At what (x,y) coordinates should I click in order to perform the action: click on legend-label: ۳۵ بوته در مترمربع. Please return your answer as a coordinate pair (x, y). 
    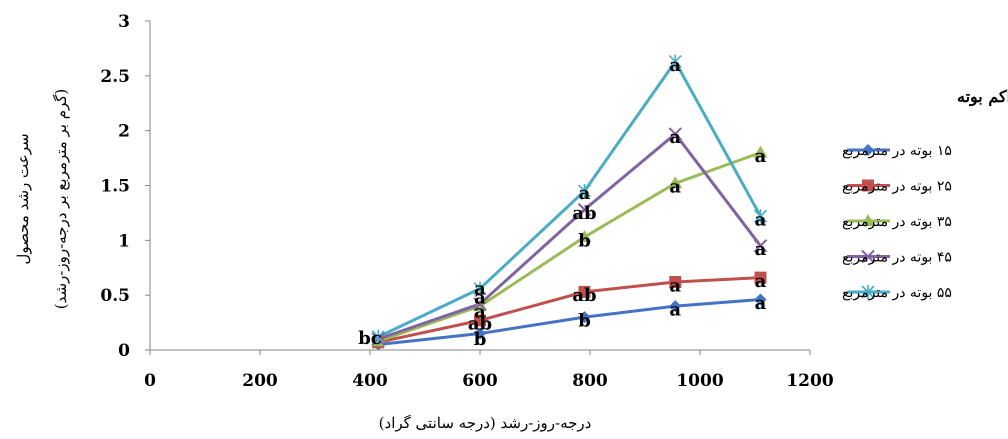
    Looking at the image, I should click on (897, 222).